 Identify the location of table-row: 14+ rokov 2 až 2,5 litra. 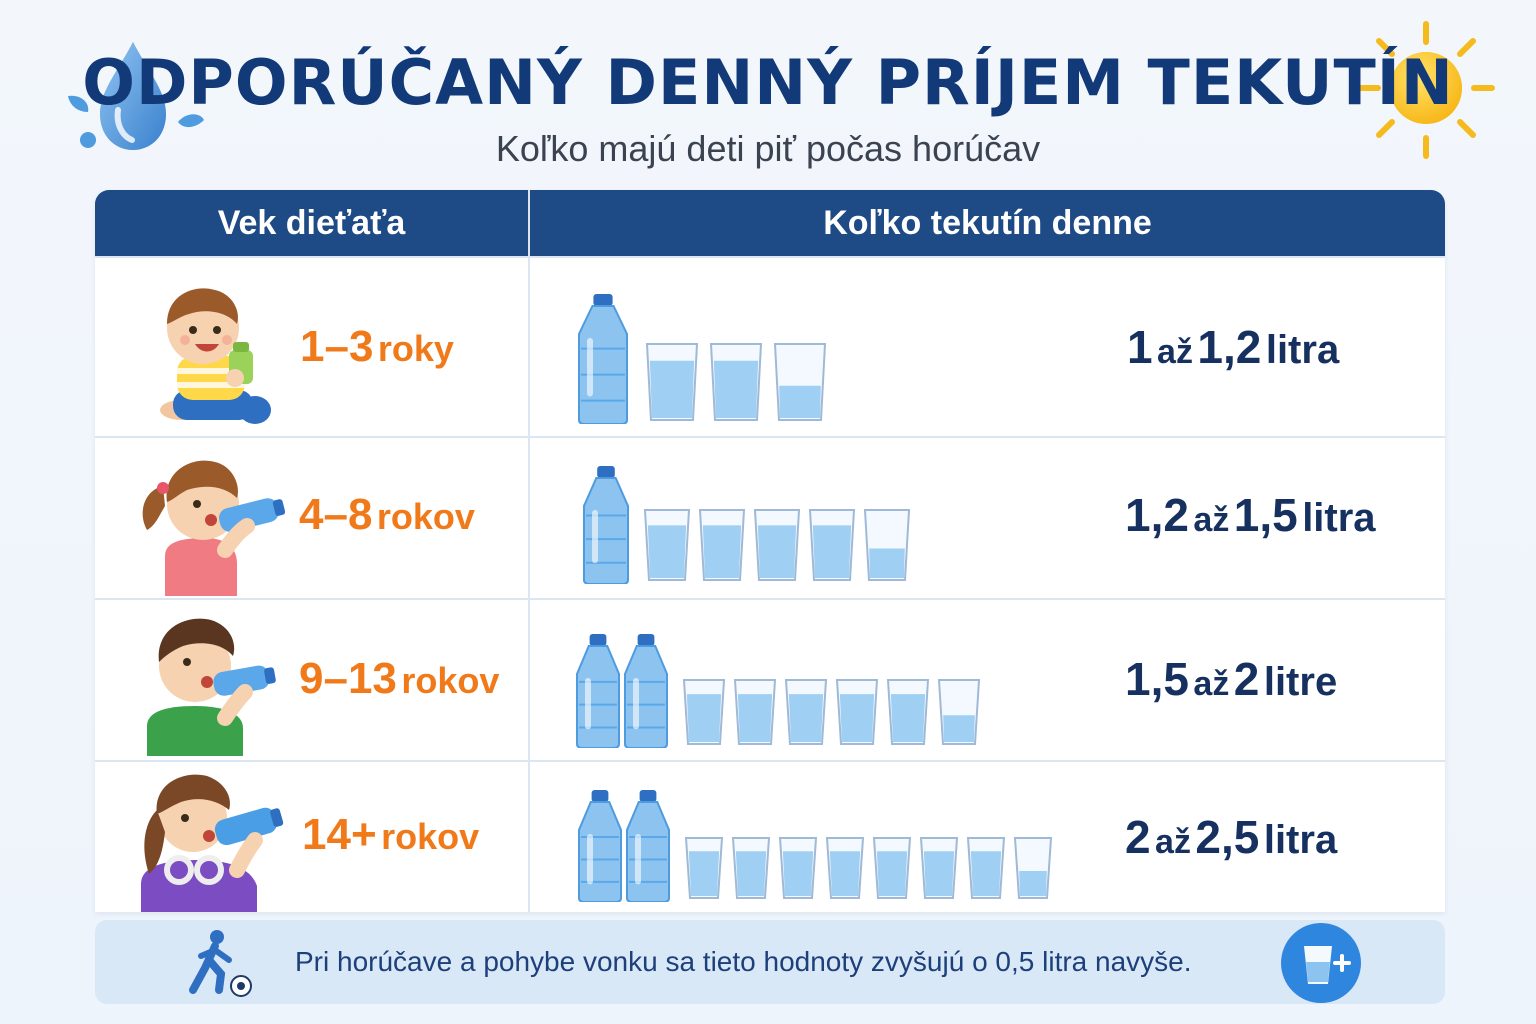
(770, 836).